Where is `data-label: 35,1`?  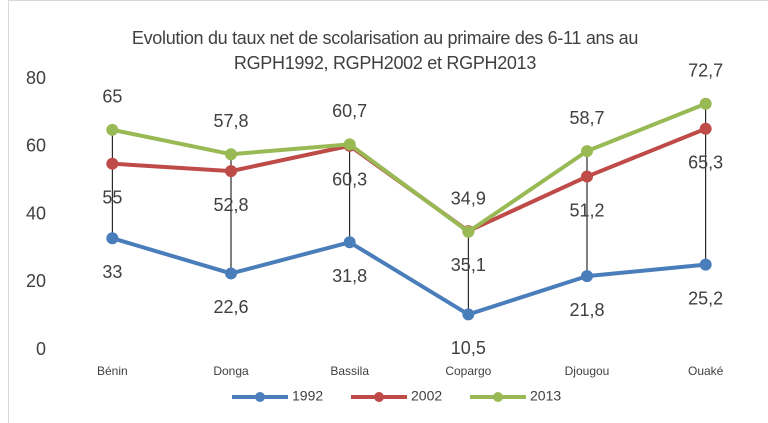
data-label: 35,1 is located at coordinates (468, 265).